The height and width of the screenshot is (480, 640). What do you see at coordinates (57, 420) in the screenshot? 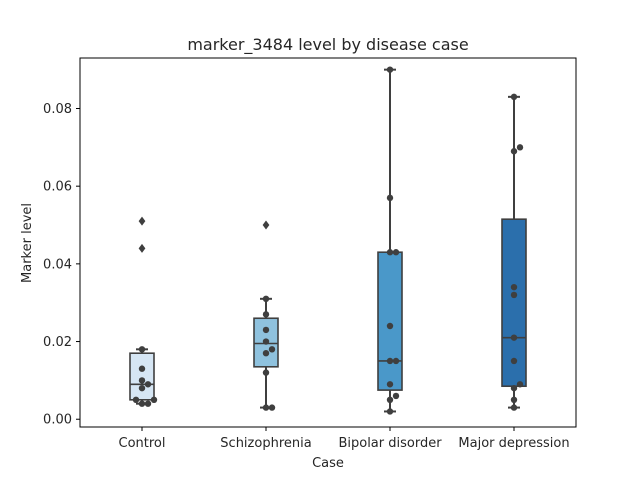
I see `y-tick-label: 0.00` at bounding box center [57, 420].